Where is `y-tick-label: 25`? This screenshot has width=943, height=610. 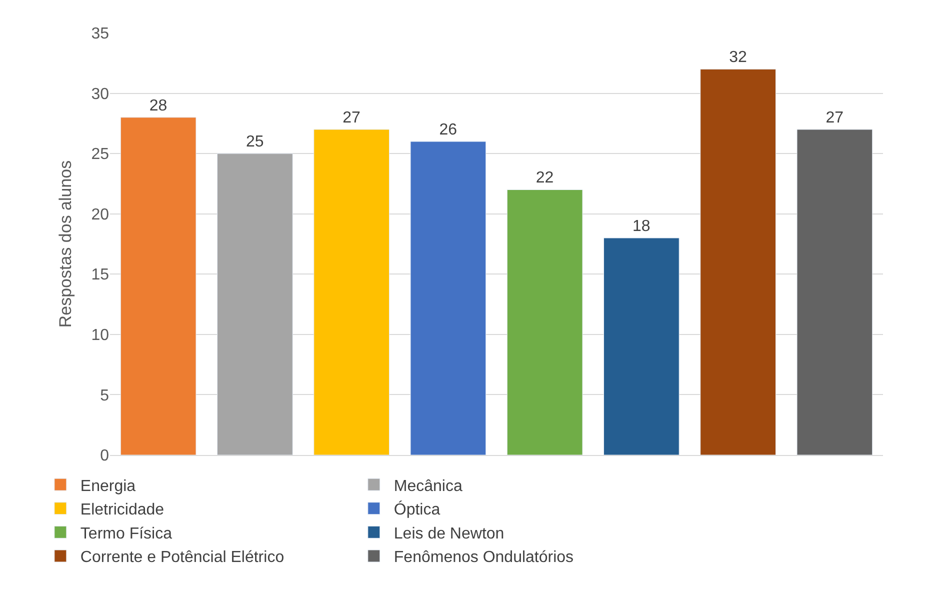 y-tick-label: 25 is located at coordinates (100, 155).